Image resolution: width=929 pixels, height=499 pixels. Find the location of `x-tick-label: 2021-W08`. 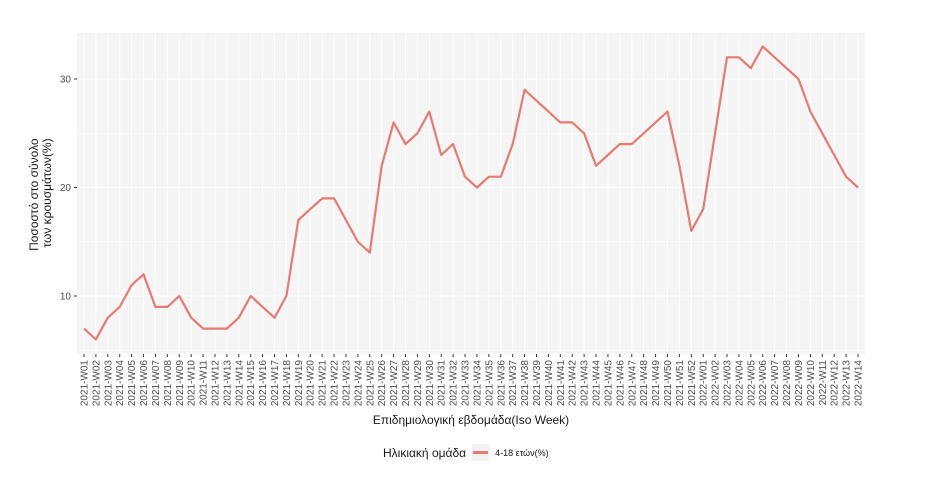

x-tick-label: 2021-W08 is located at coordinates (168, 383).